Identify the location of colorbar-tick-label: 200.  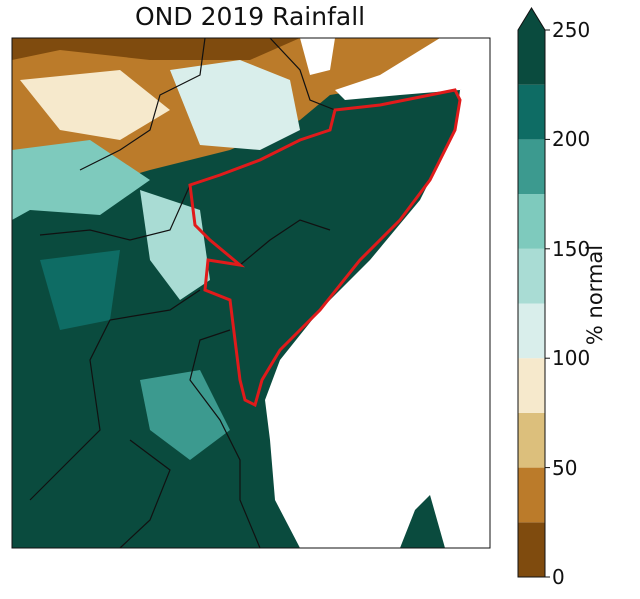
(571, 139).